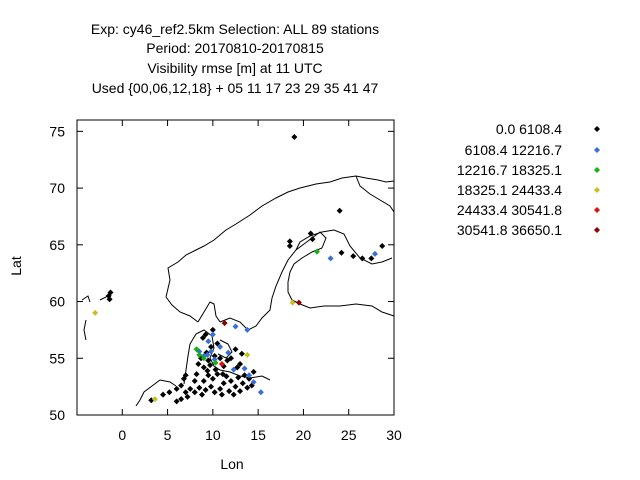  What do you see at coordinates (16, 266) in the screenshot?
I see `y-axis-label: Lat` at bounding box center [16, 266].